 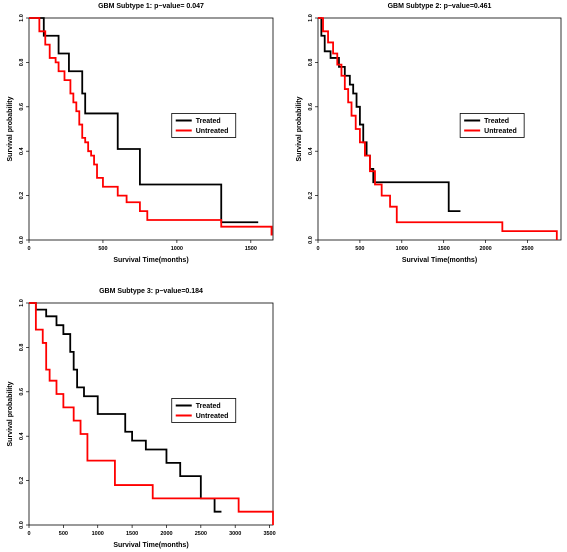 I want to click on x-tick-label: 3000, so click(x=235, y=534).